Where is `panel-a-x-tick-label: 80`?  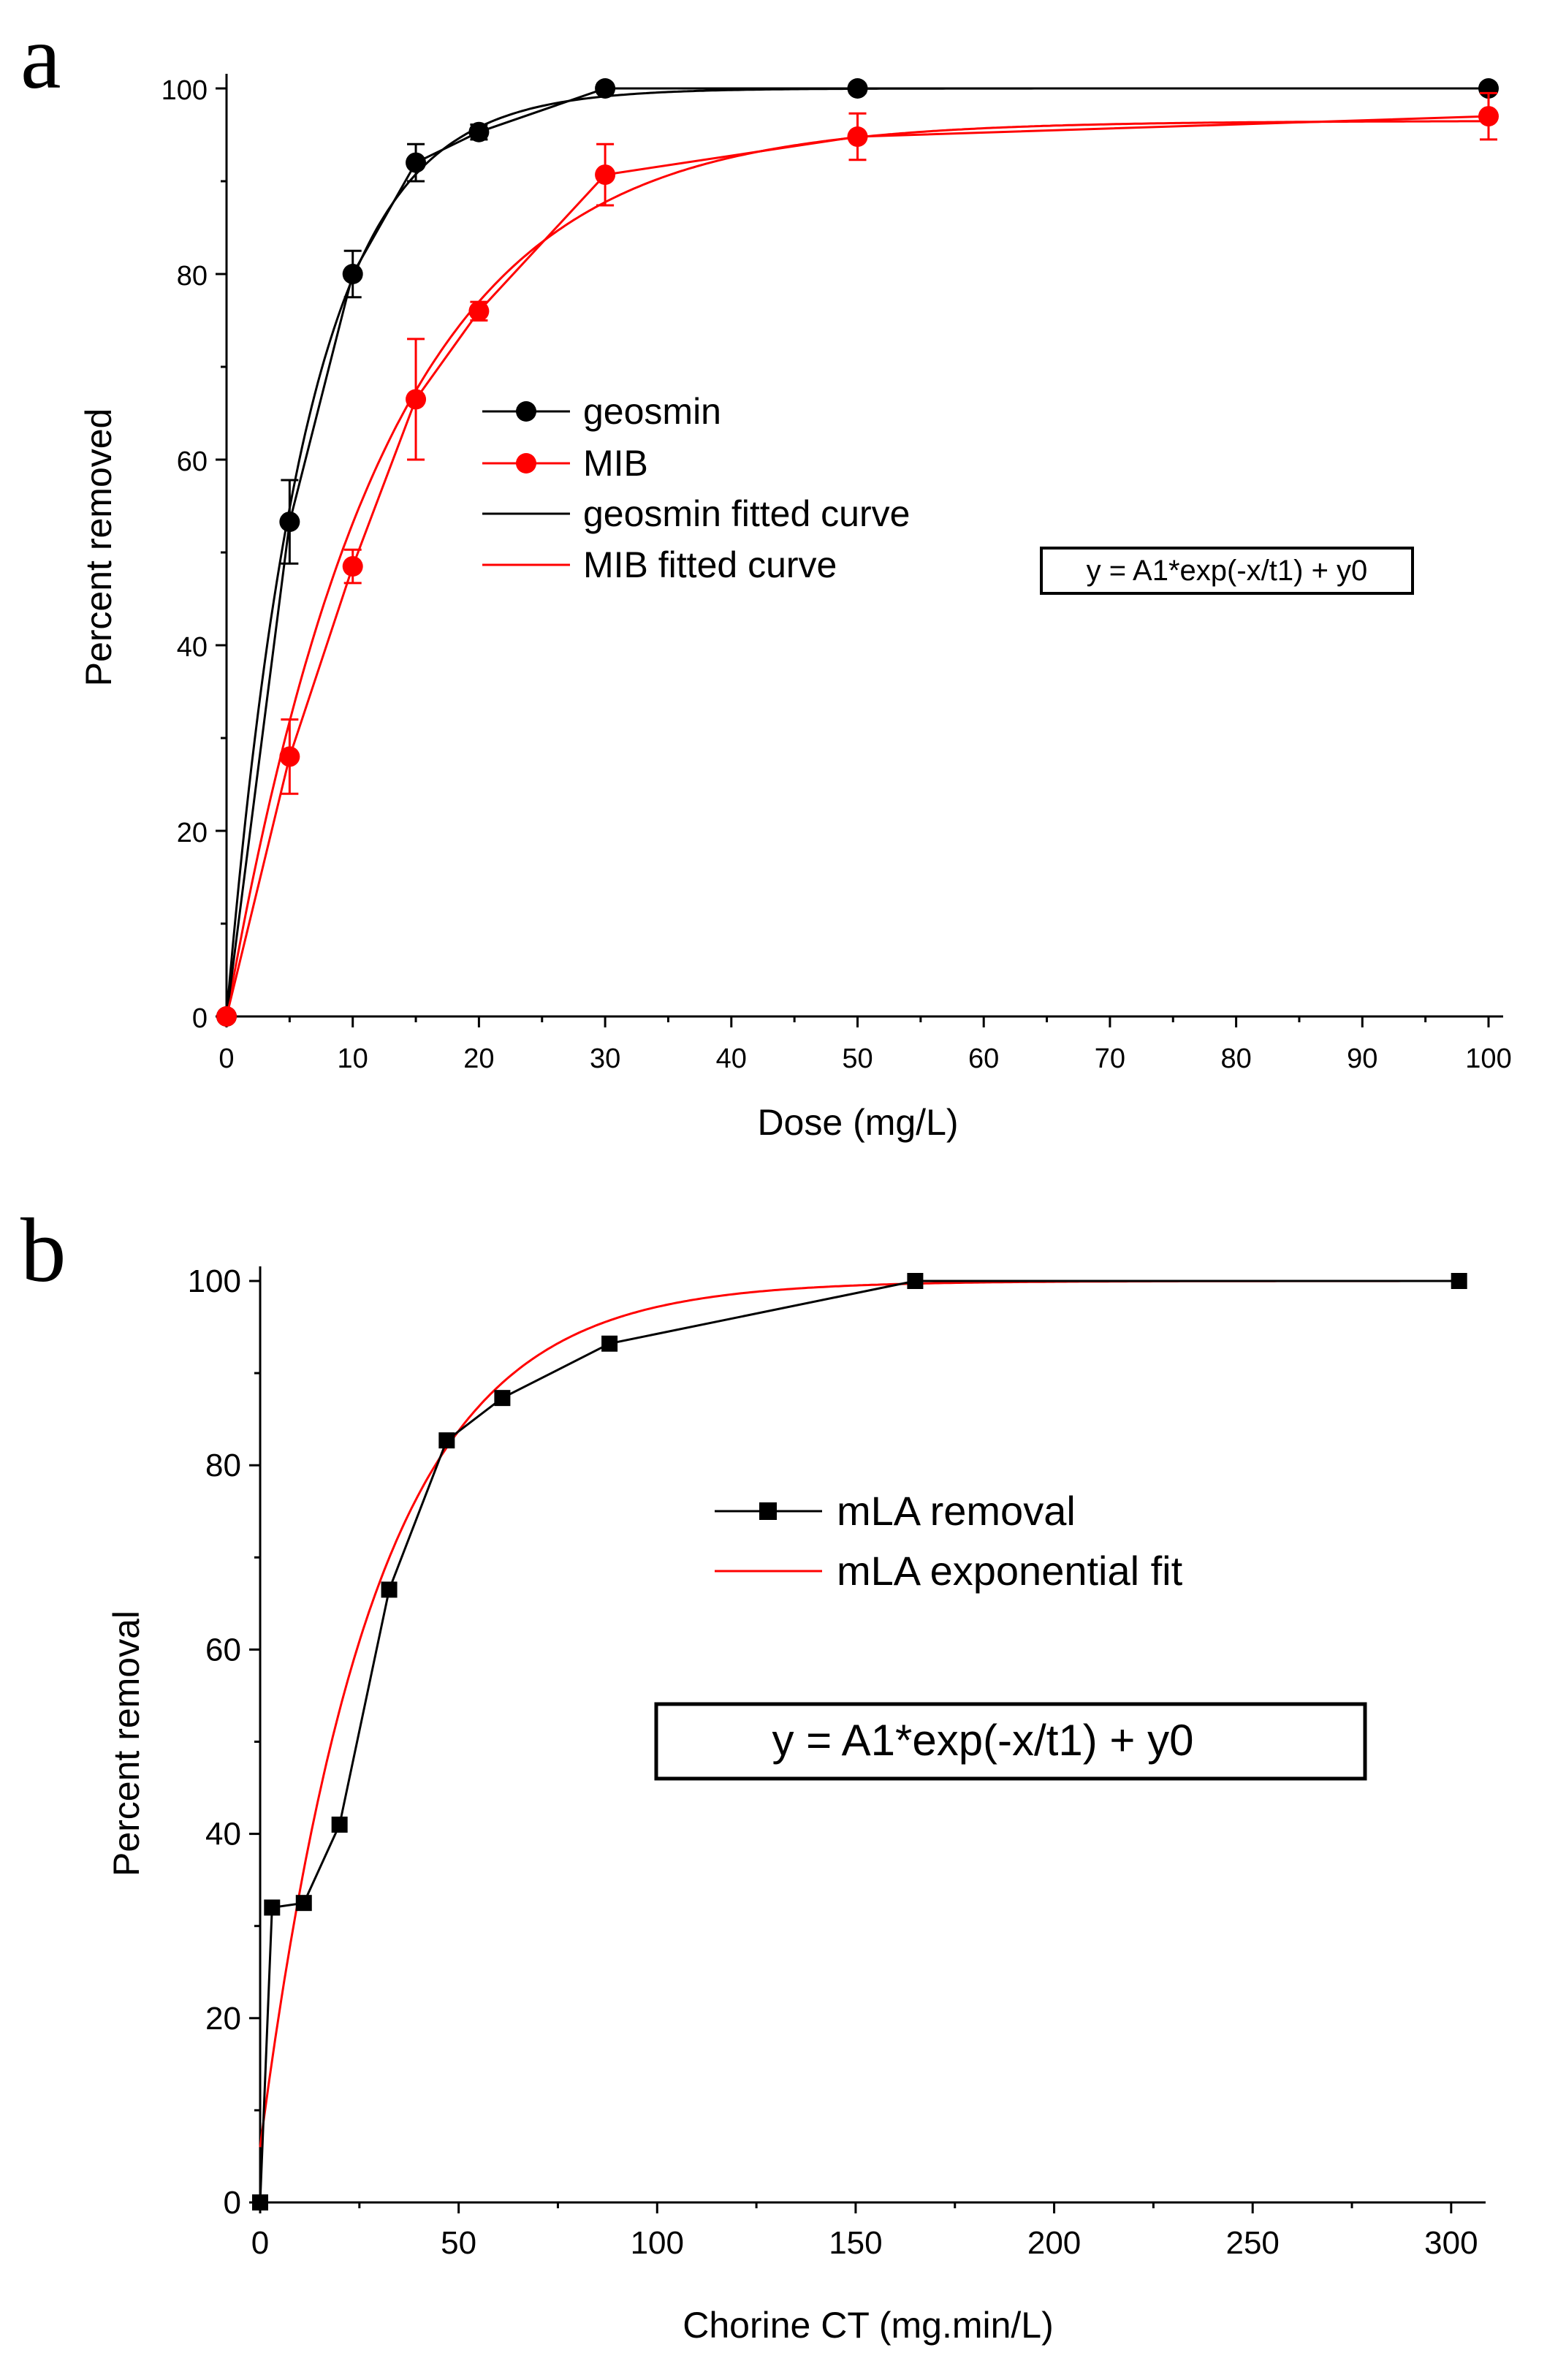
panel-a-x-tick-label: 80 is located at coordinates (1235, 1058).